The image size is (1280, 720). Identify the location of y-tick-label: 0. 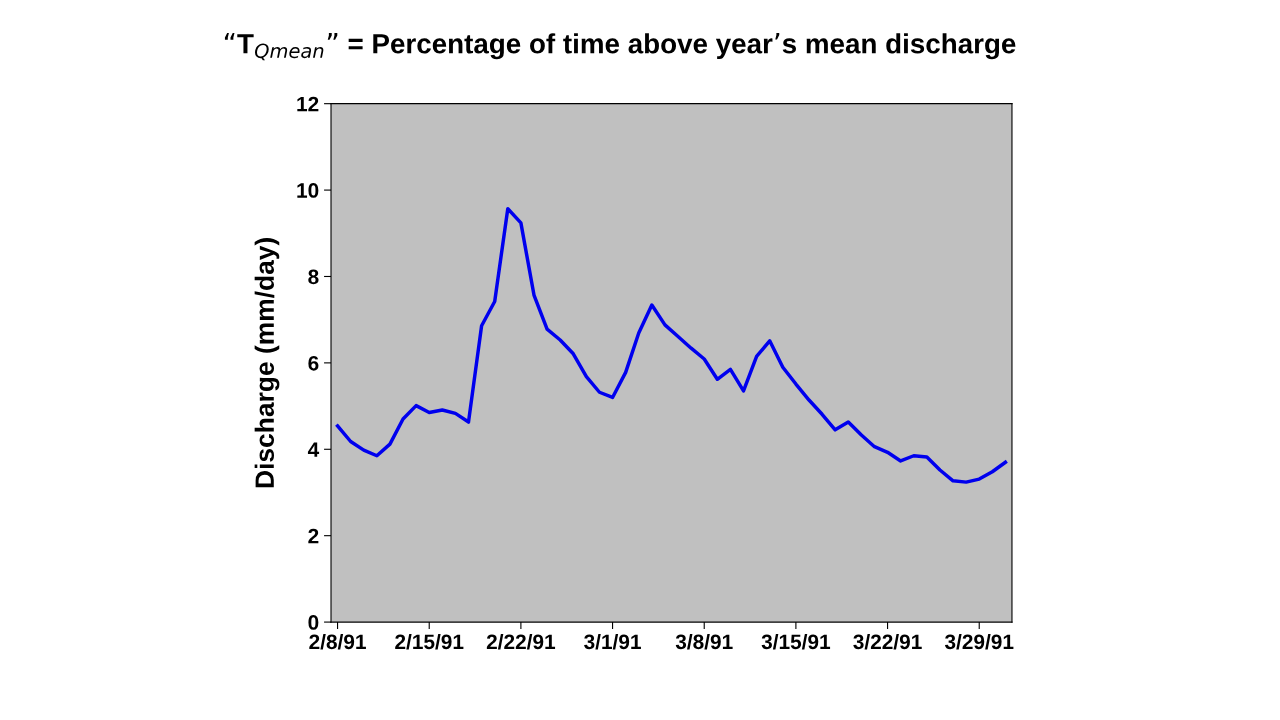
(313, 622).